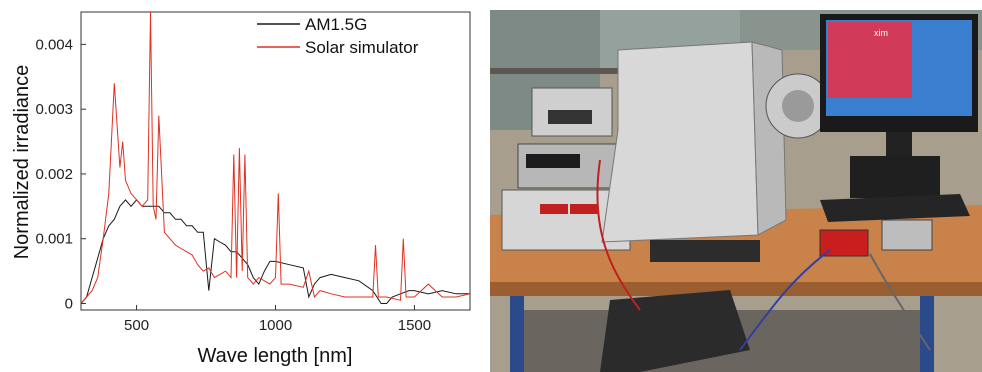 The image size is (982, 372). Describe the element at coordinates (907, 235) in the screenshot. I see `sample-holder-box` at that location.